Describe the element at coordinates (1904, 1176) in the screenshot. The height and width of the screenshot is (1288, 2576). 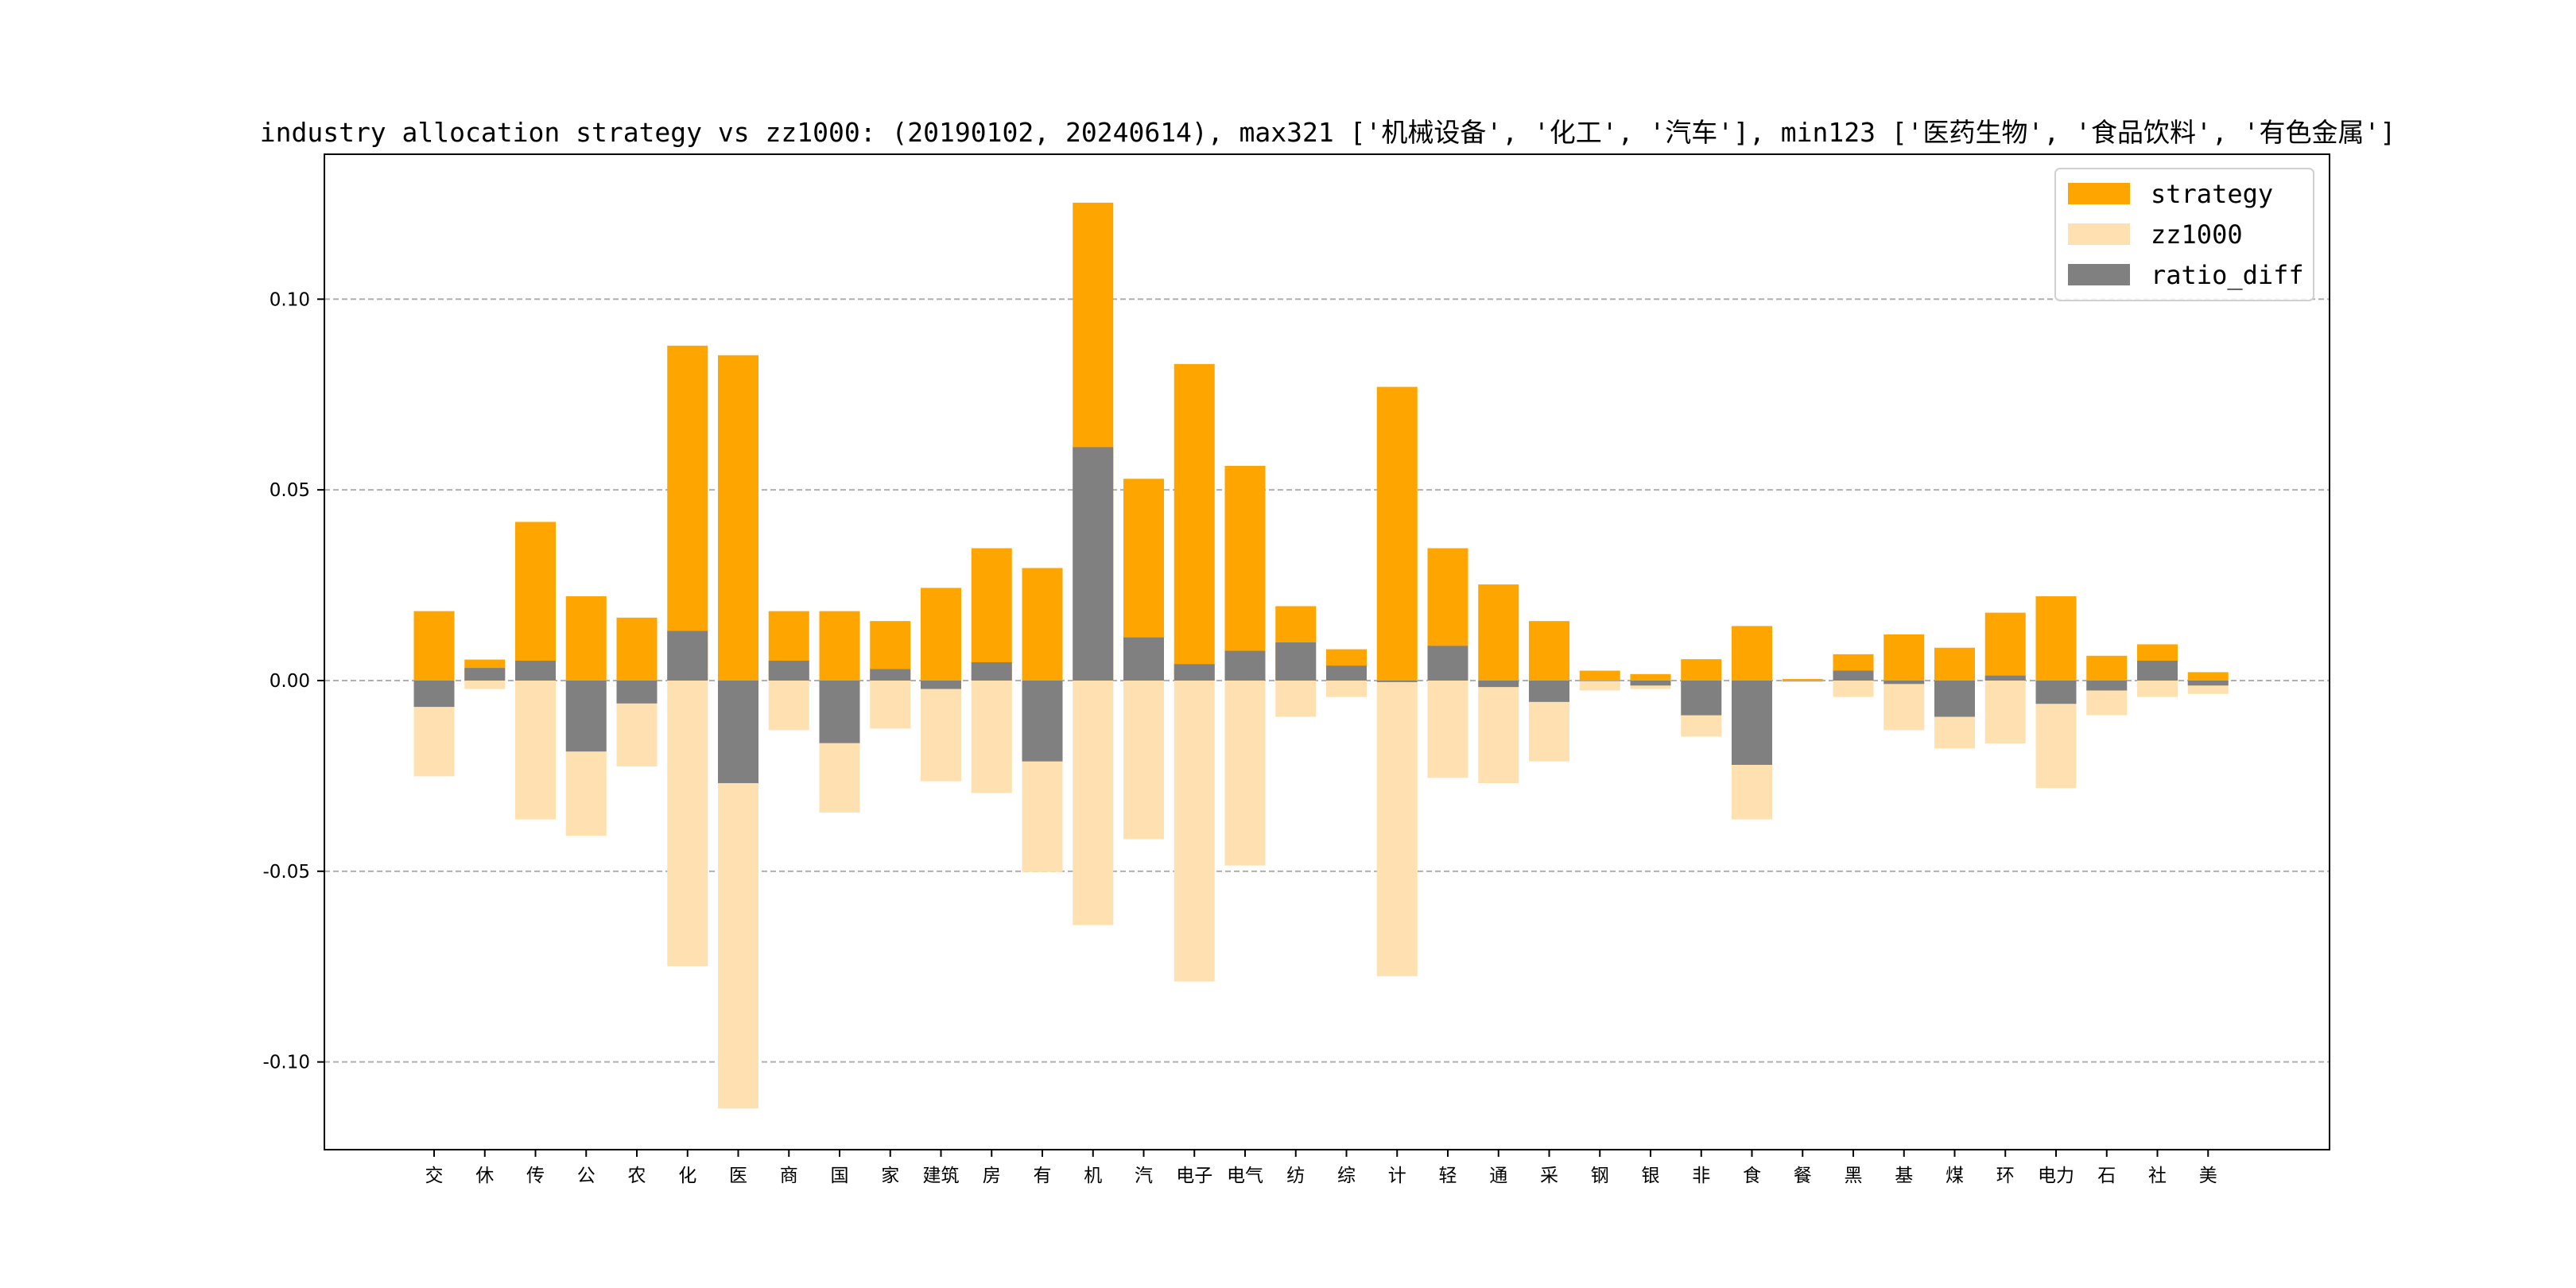
I see `x-tick-label: 基` at that location.